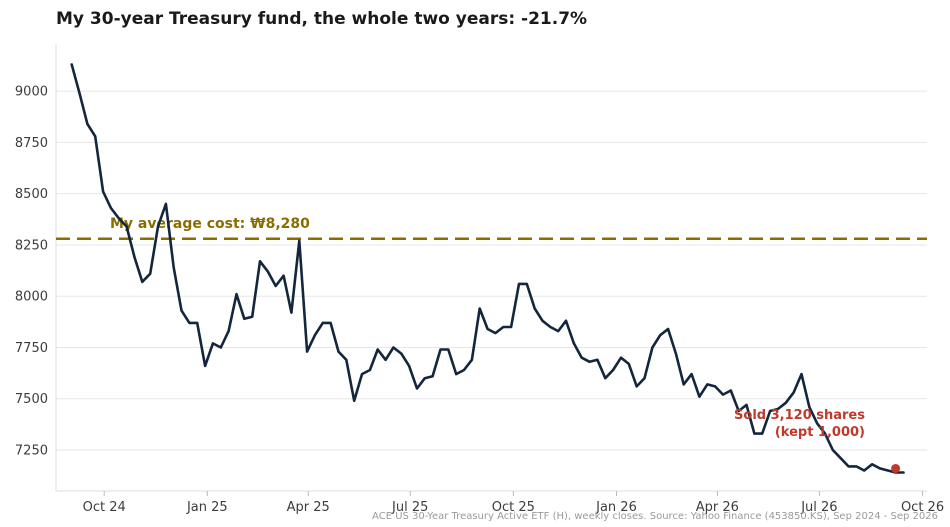  I want to click on y-axis-ticks: 7250 7500 7750 8000 8250 8500 8750 9000, so click(31, 272).